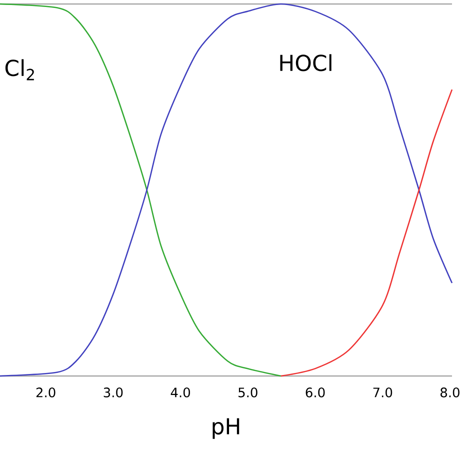 This screenshot has height=474, width=474. I want to click on x-tick-label: 3.0, so click(113, 393).